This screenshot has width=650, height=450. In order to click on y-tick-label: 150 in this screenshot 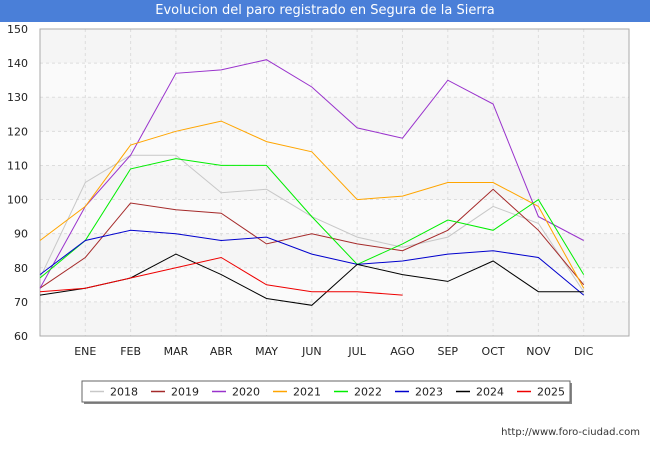, I will do `click(17, 29)`.